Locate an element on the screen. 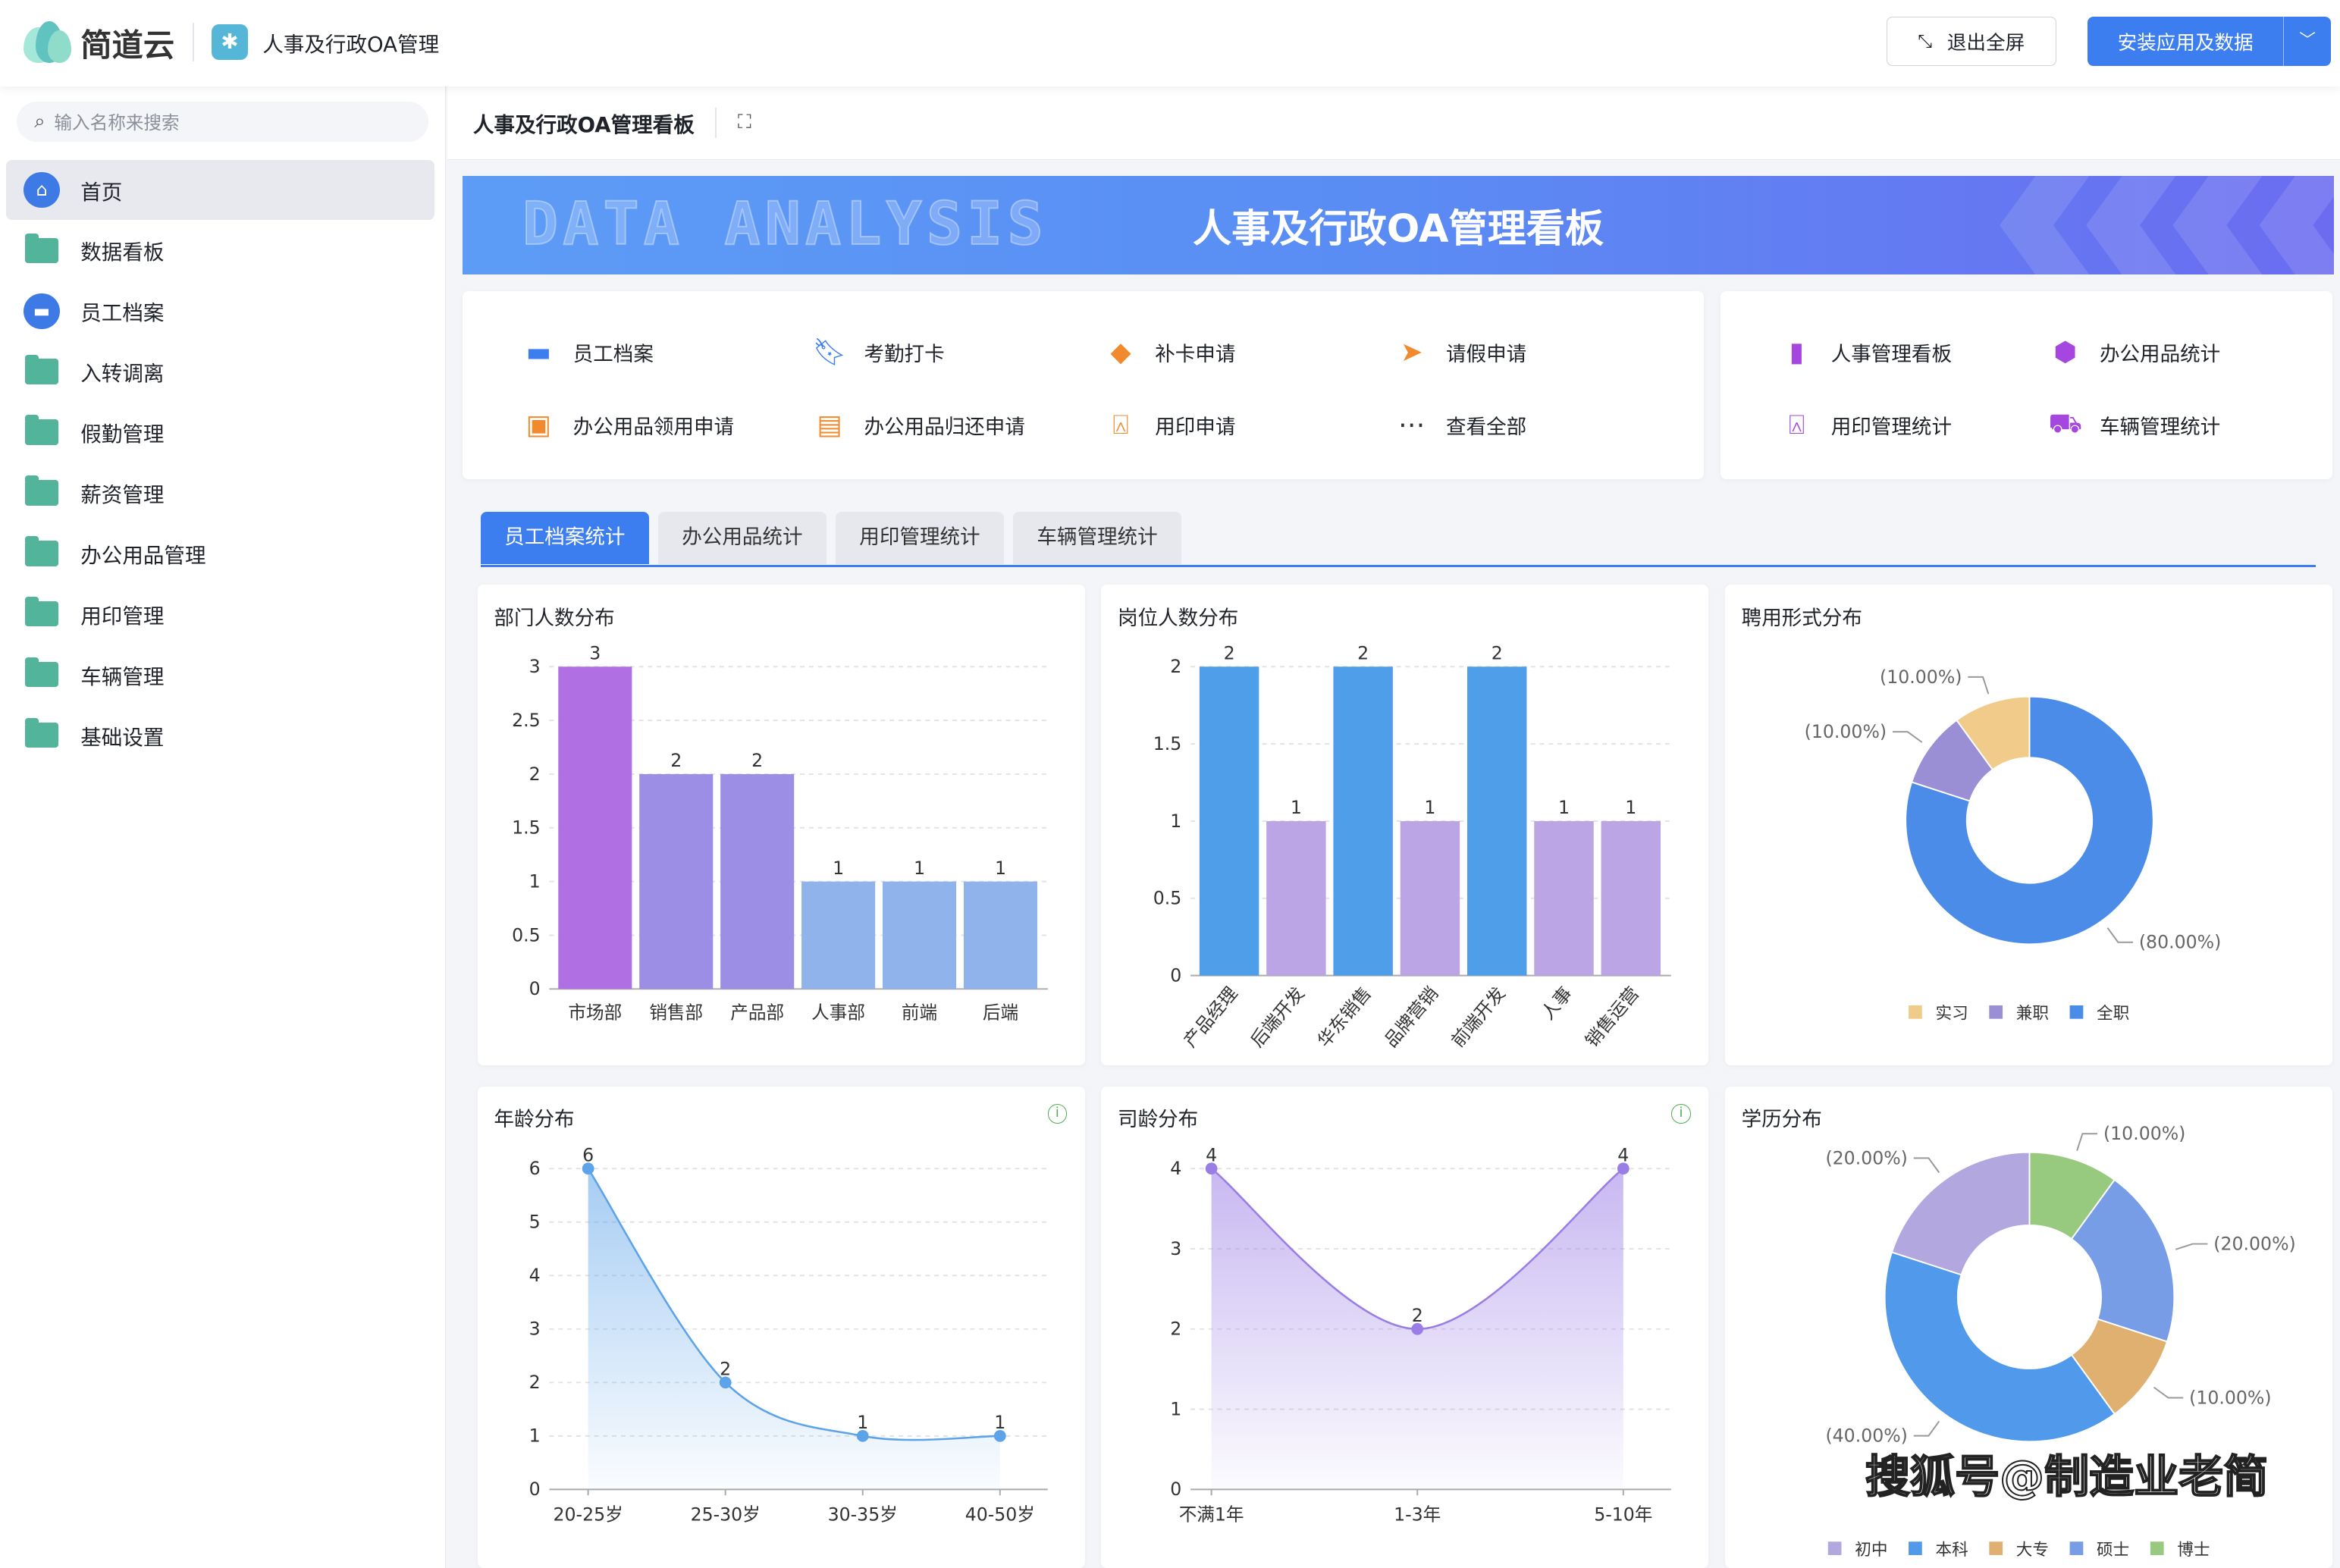 The width and height of the screenshot is (2340, 1568). page-title: 人事及行政OA管理看板 is located at coordinates (583, 125).